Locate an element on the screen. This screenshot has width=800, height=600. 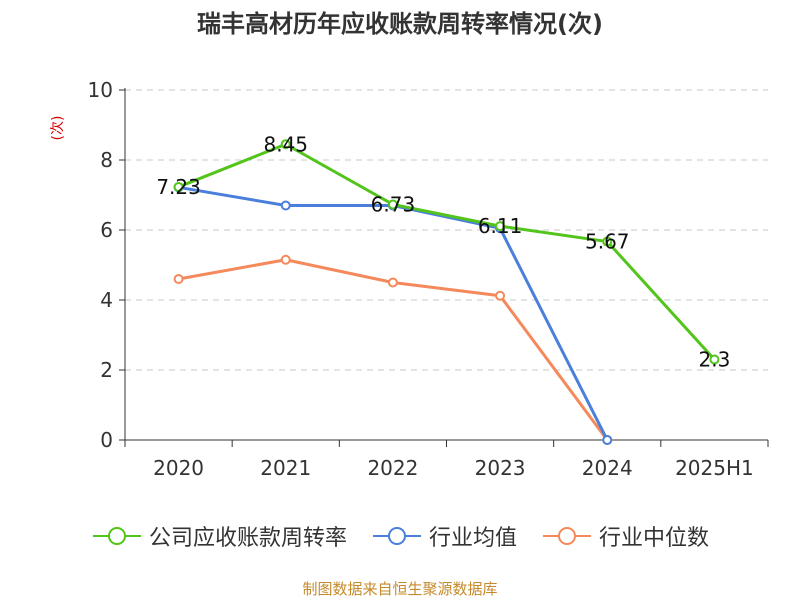
legend-label-company: 公司应收账款周转率 is located at coordinates (247, 538).